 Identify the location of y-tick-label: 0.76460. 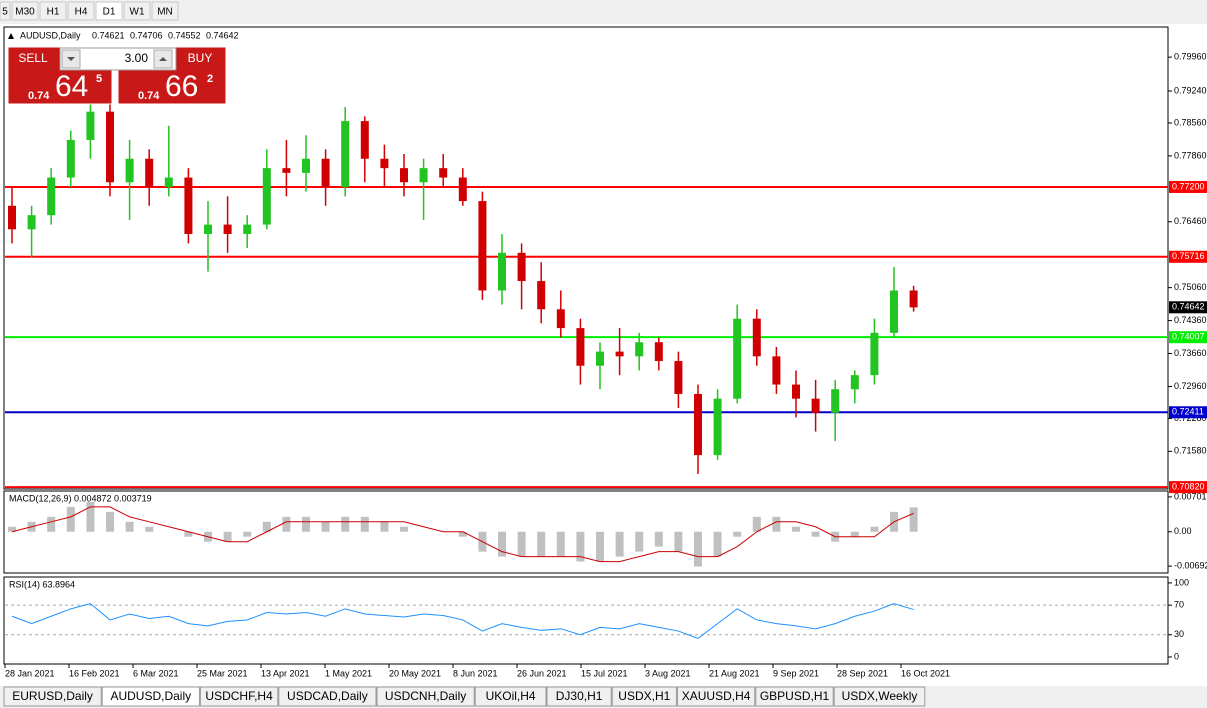
(1190, 221).